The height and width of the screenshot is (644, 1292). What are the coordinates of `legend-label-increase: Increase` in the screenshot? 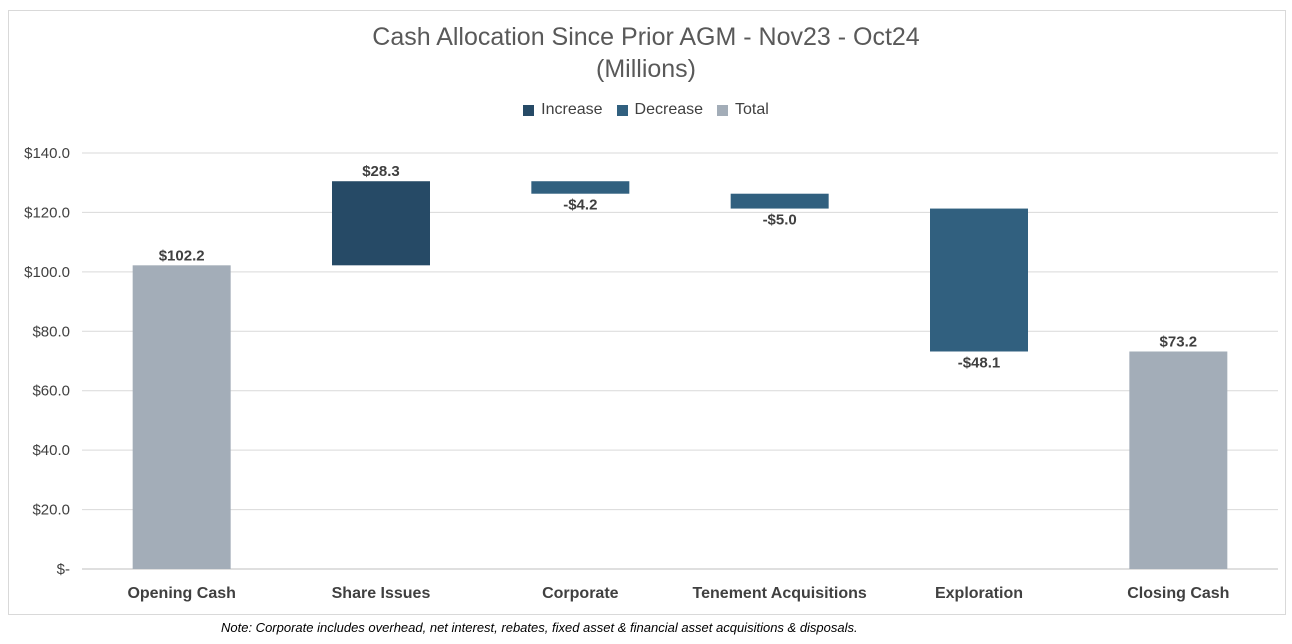 It's located at (572, 109).